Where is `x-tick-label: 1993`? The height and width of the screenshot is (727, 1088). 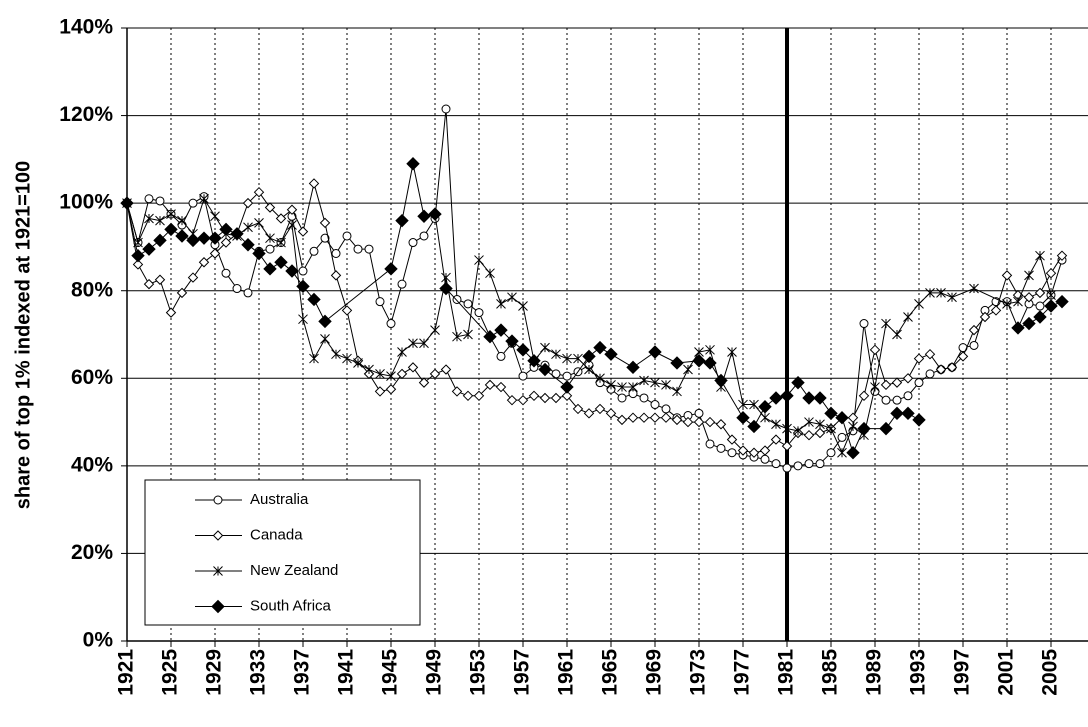 x-tick-label: 1993 is located at coordinates (918, 672).